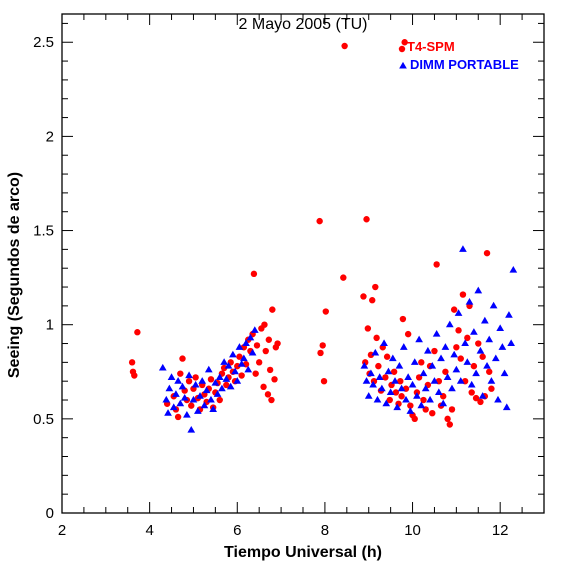 This screenshot has width=574, height=574. I want to click on legend-label-t4-spm: T4-SPM, so click(431, 46).